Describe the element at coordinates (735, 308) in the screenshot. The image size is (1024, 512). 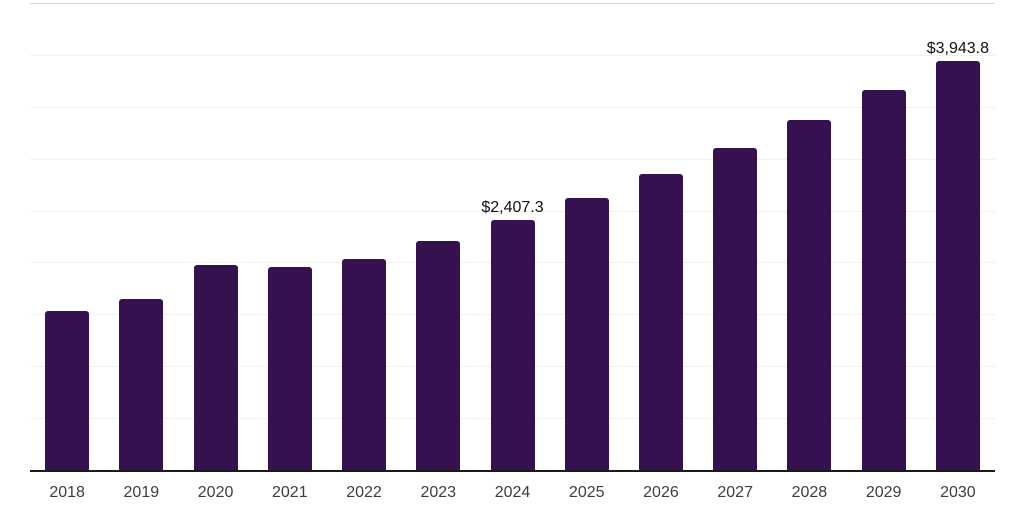
I see `bar-2027` at that location.